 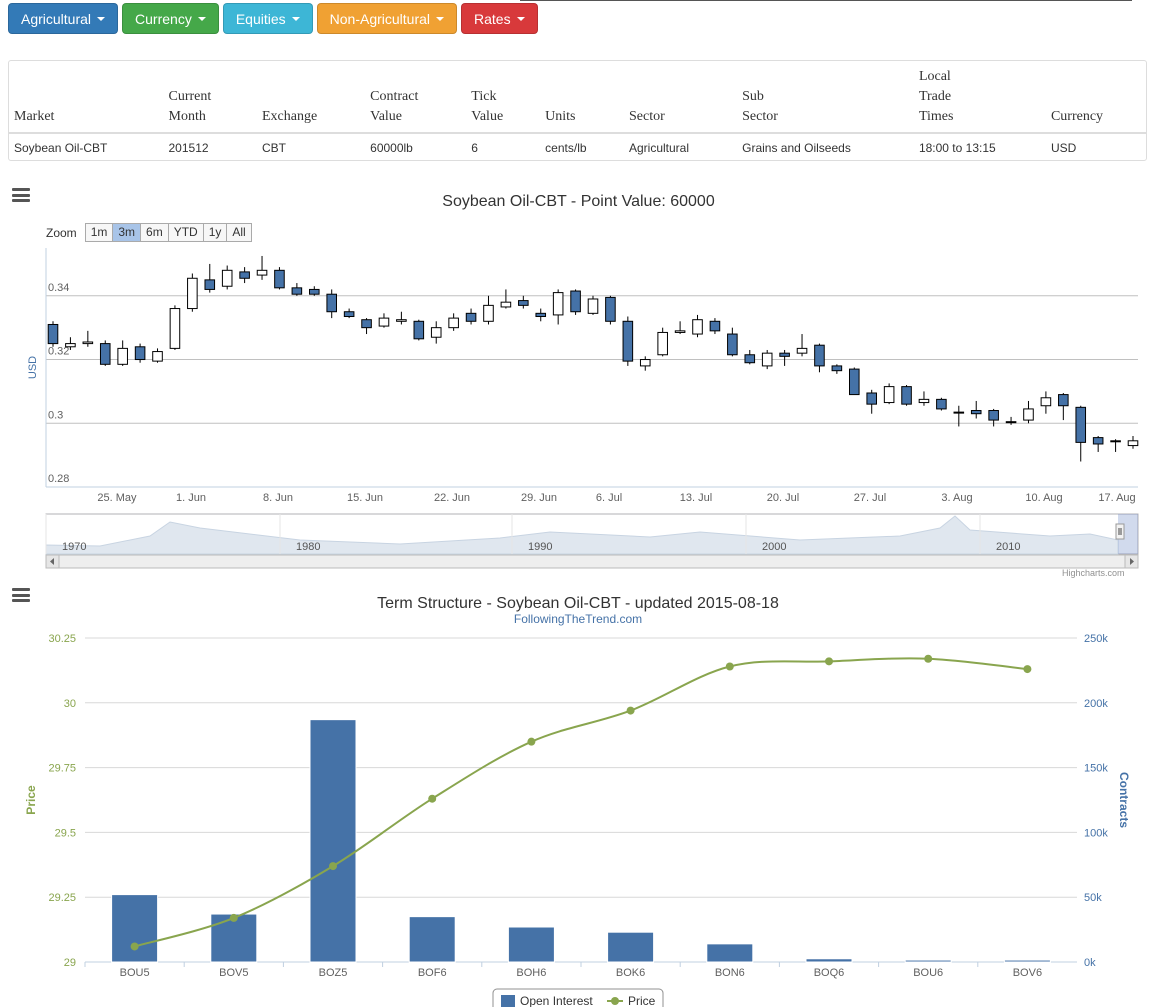 What do you see at coordinates (21, 195) in the screenshot?
I see `chart-menu-icon` at bounding box center [21, 195].